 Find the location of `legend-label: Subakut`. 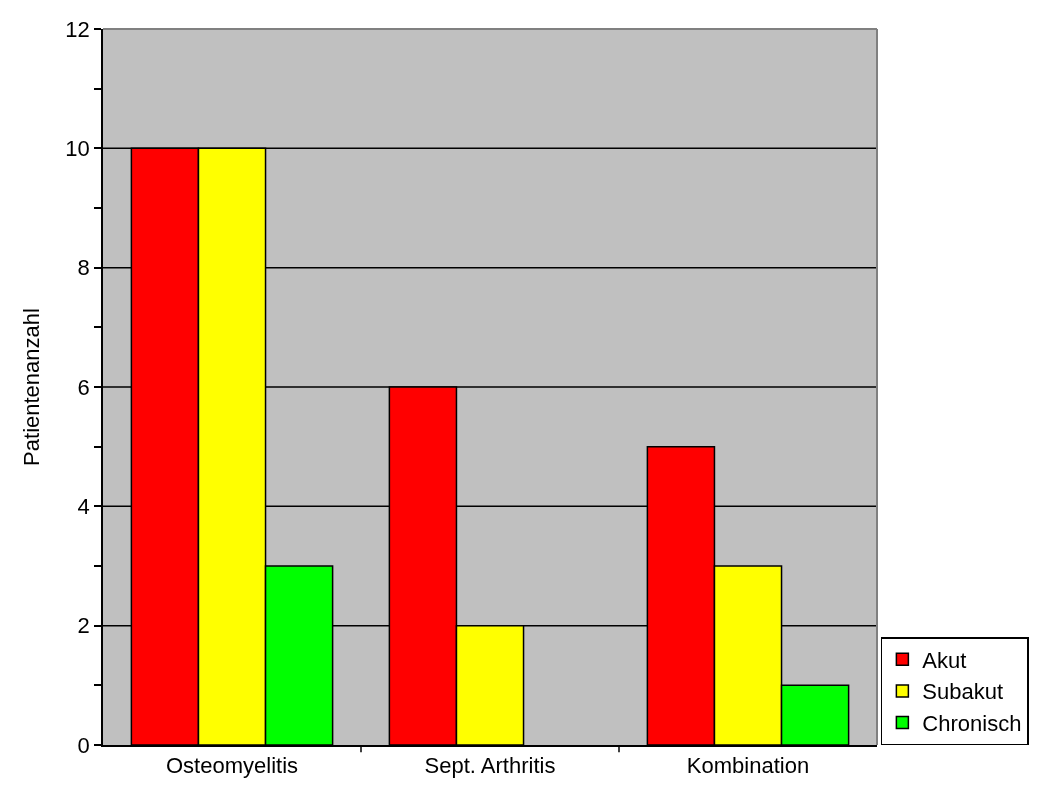

legend-label: Subakut is located at coordinates (963, 692).